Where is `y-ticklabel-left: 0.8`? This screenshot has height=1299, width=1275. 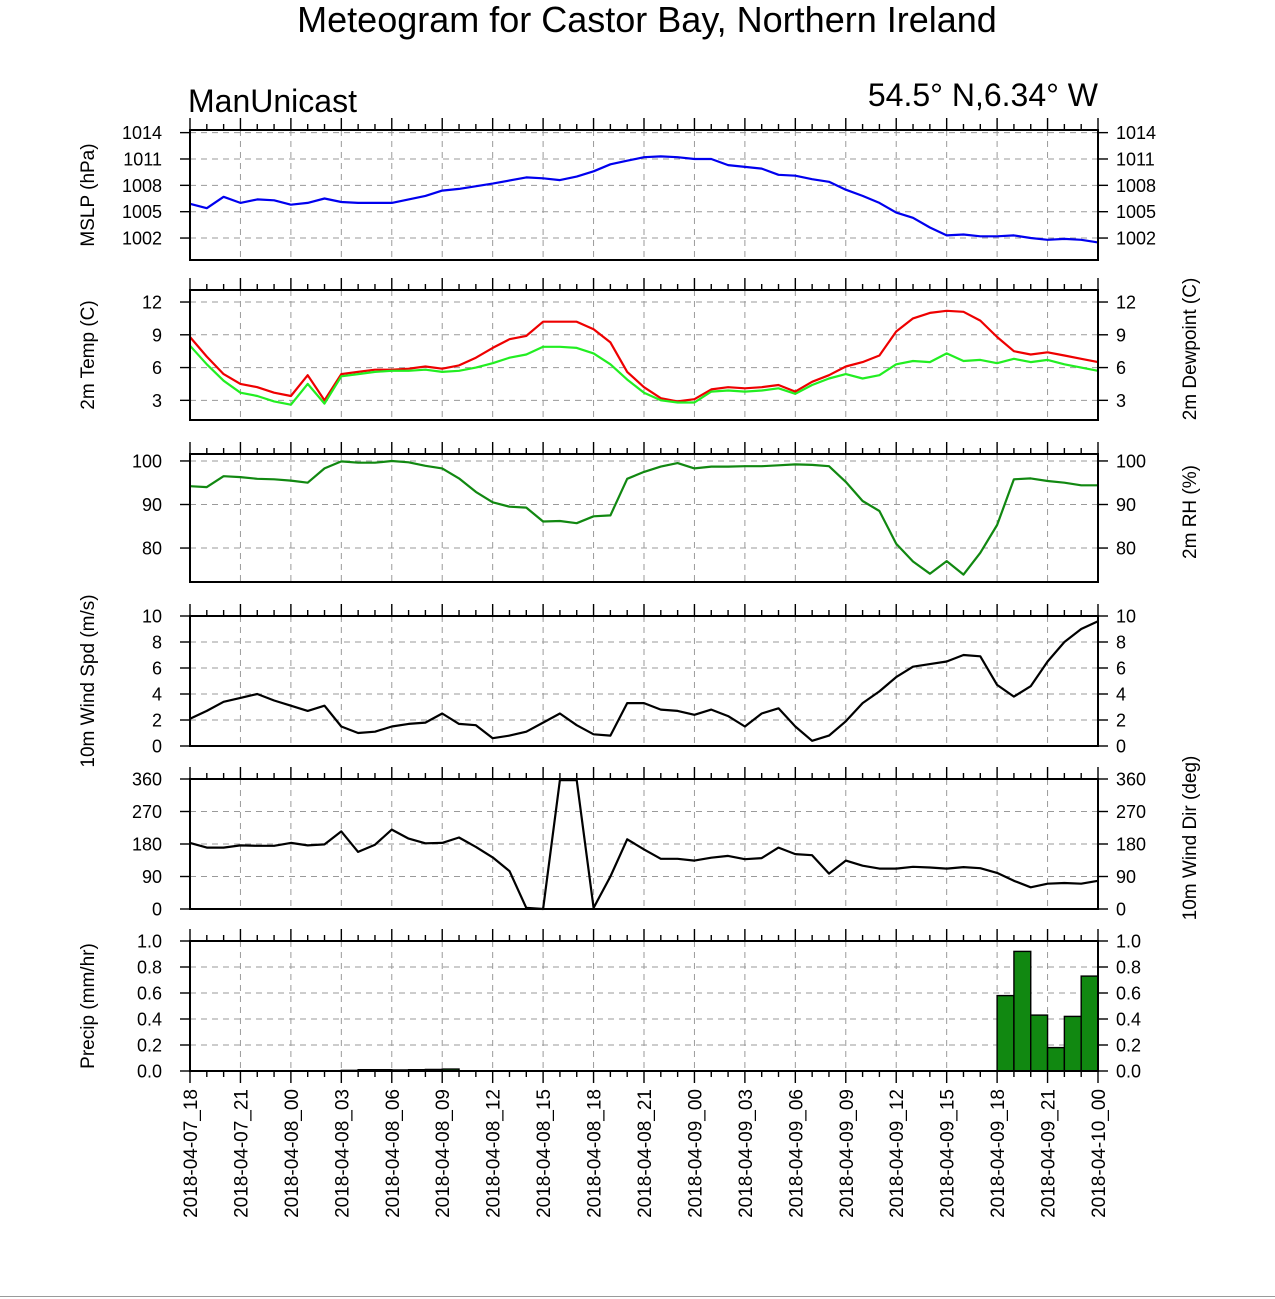 y-ticklabel-left: 0.8 is located at coordinates (149, 968).